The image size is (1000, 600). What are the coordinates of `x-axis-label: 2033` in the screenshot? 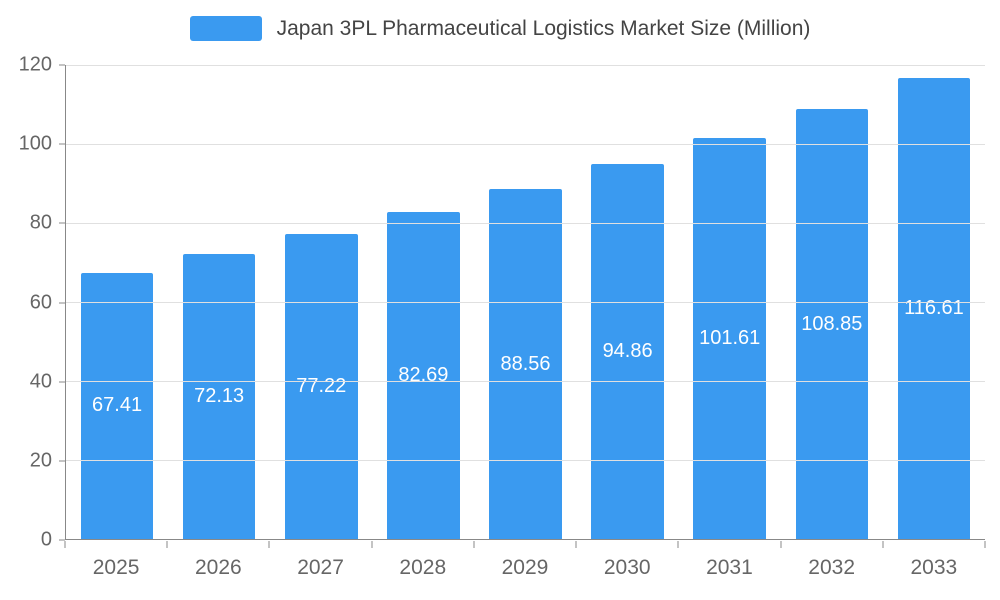 It's located at (934, 567).